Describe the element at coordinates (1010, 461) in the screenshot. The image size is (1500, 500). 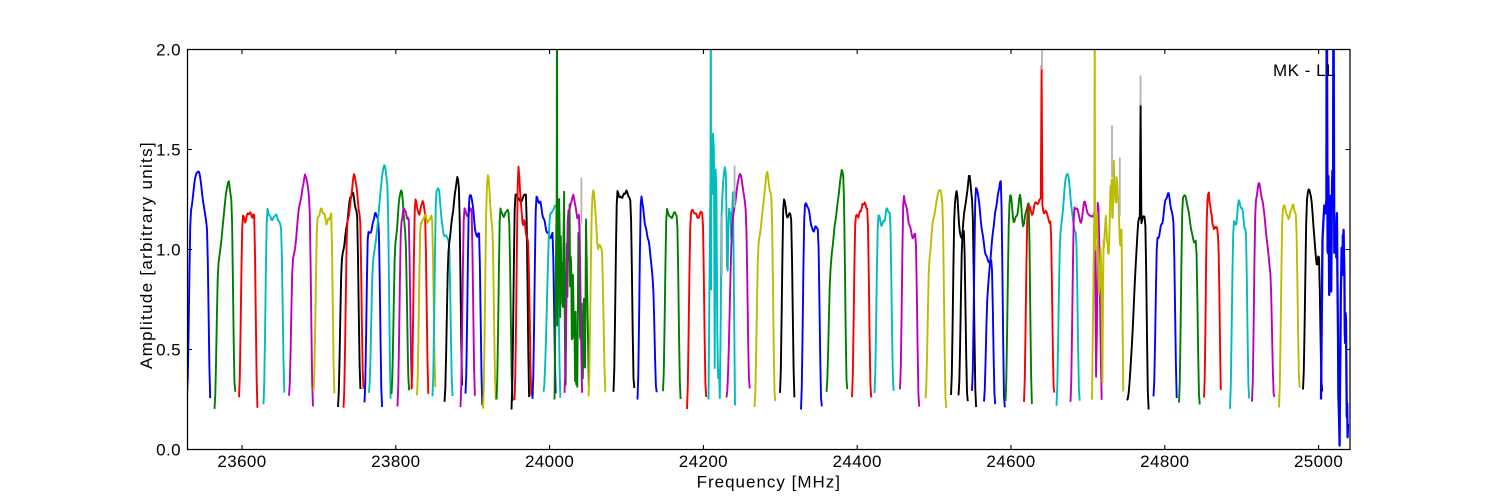
I see `svg-text: 24600` at that location.